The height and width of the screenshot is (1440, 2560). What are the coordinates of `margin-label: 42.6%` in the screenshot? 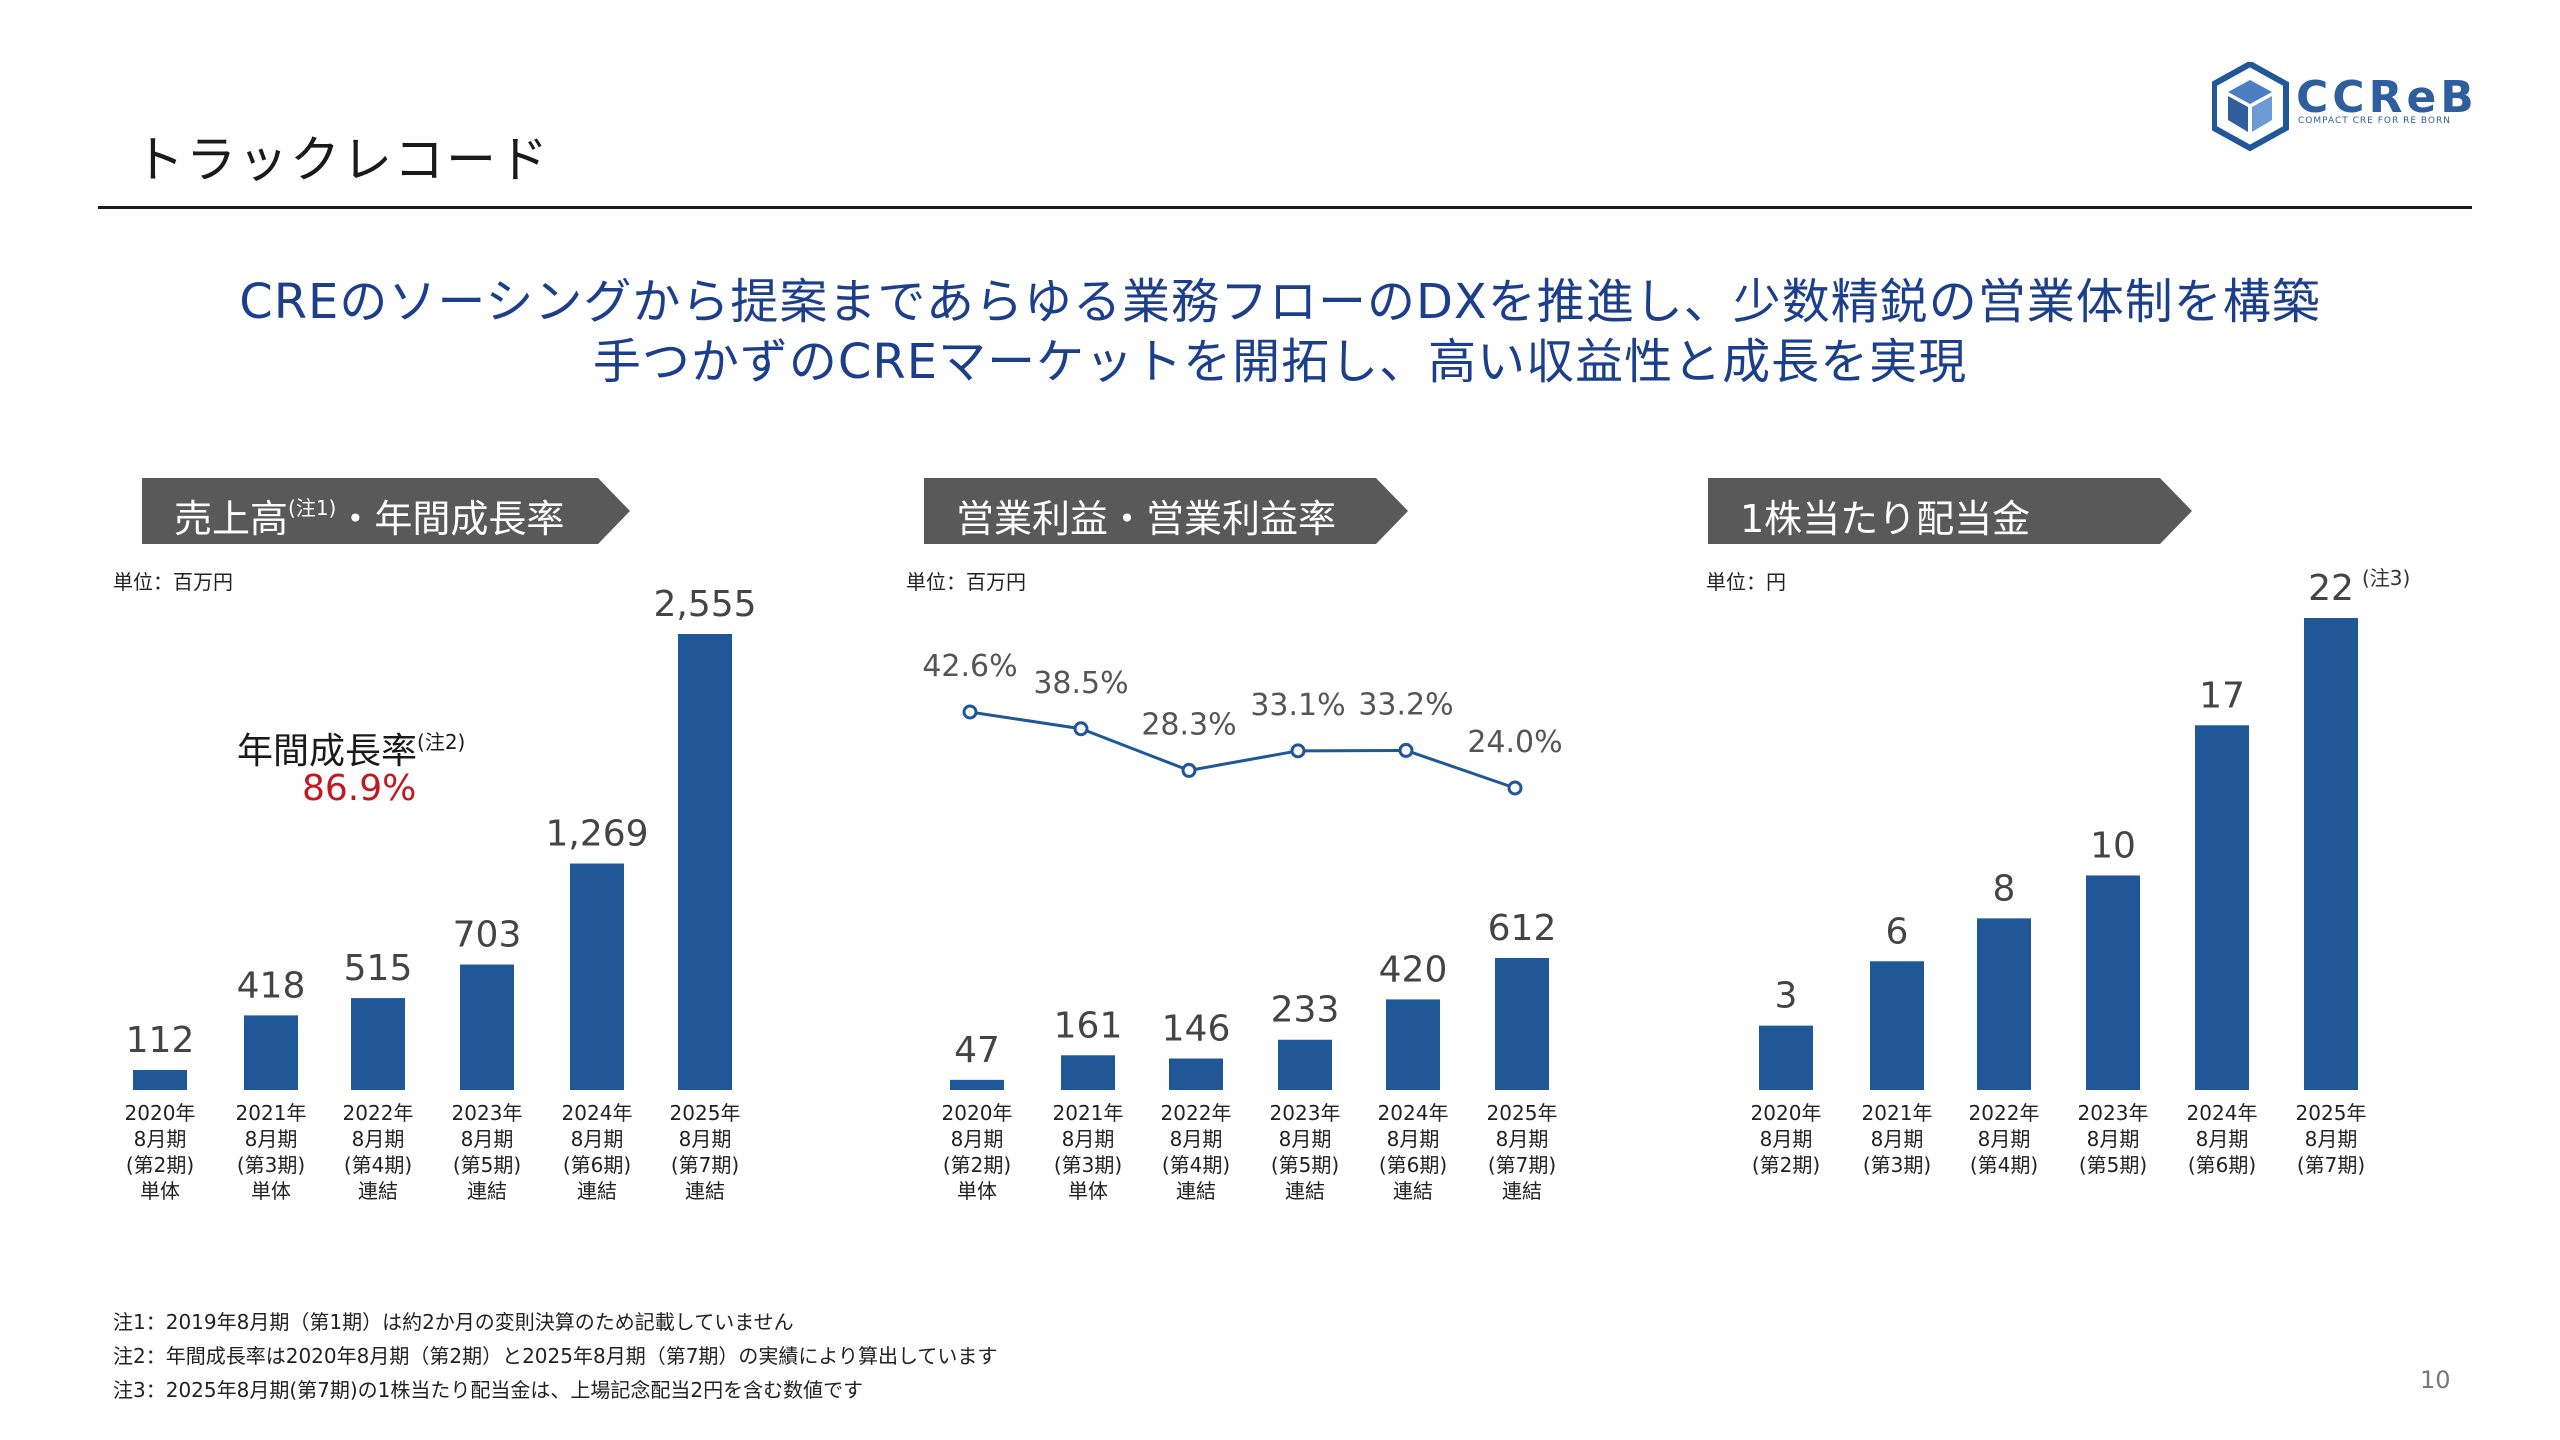 It's located at (969, 666).